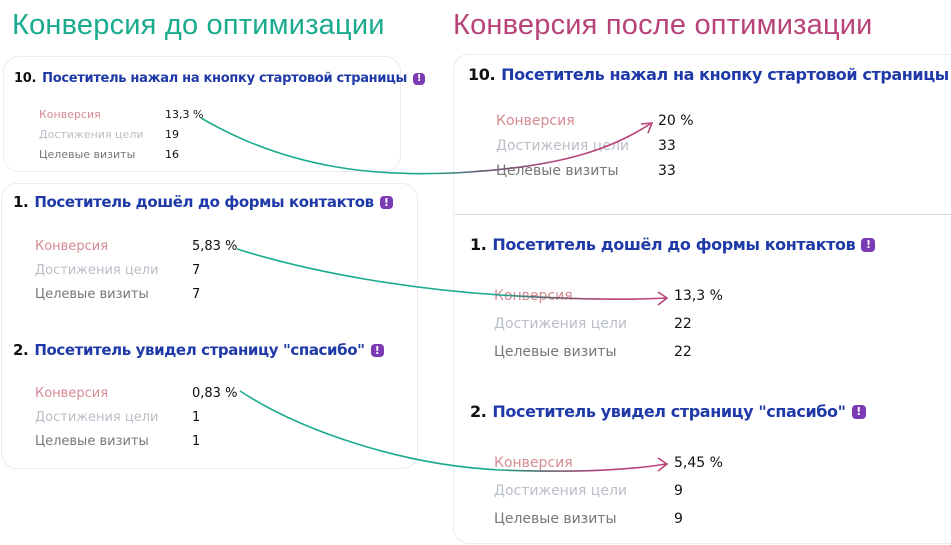  Describe the element at coordinates (196, 441) in the screenshot. I see `visits-value: 1` at that location.